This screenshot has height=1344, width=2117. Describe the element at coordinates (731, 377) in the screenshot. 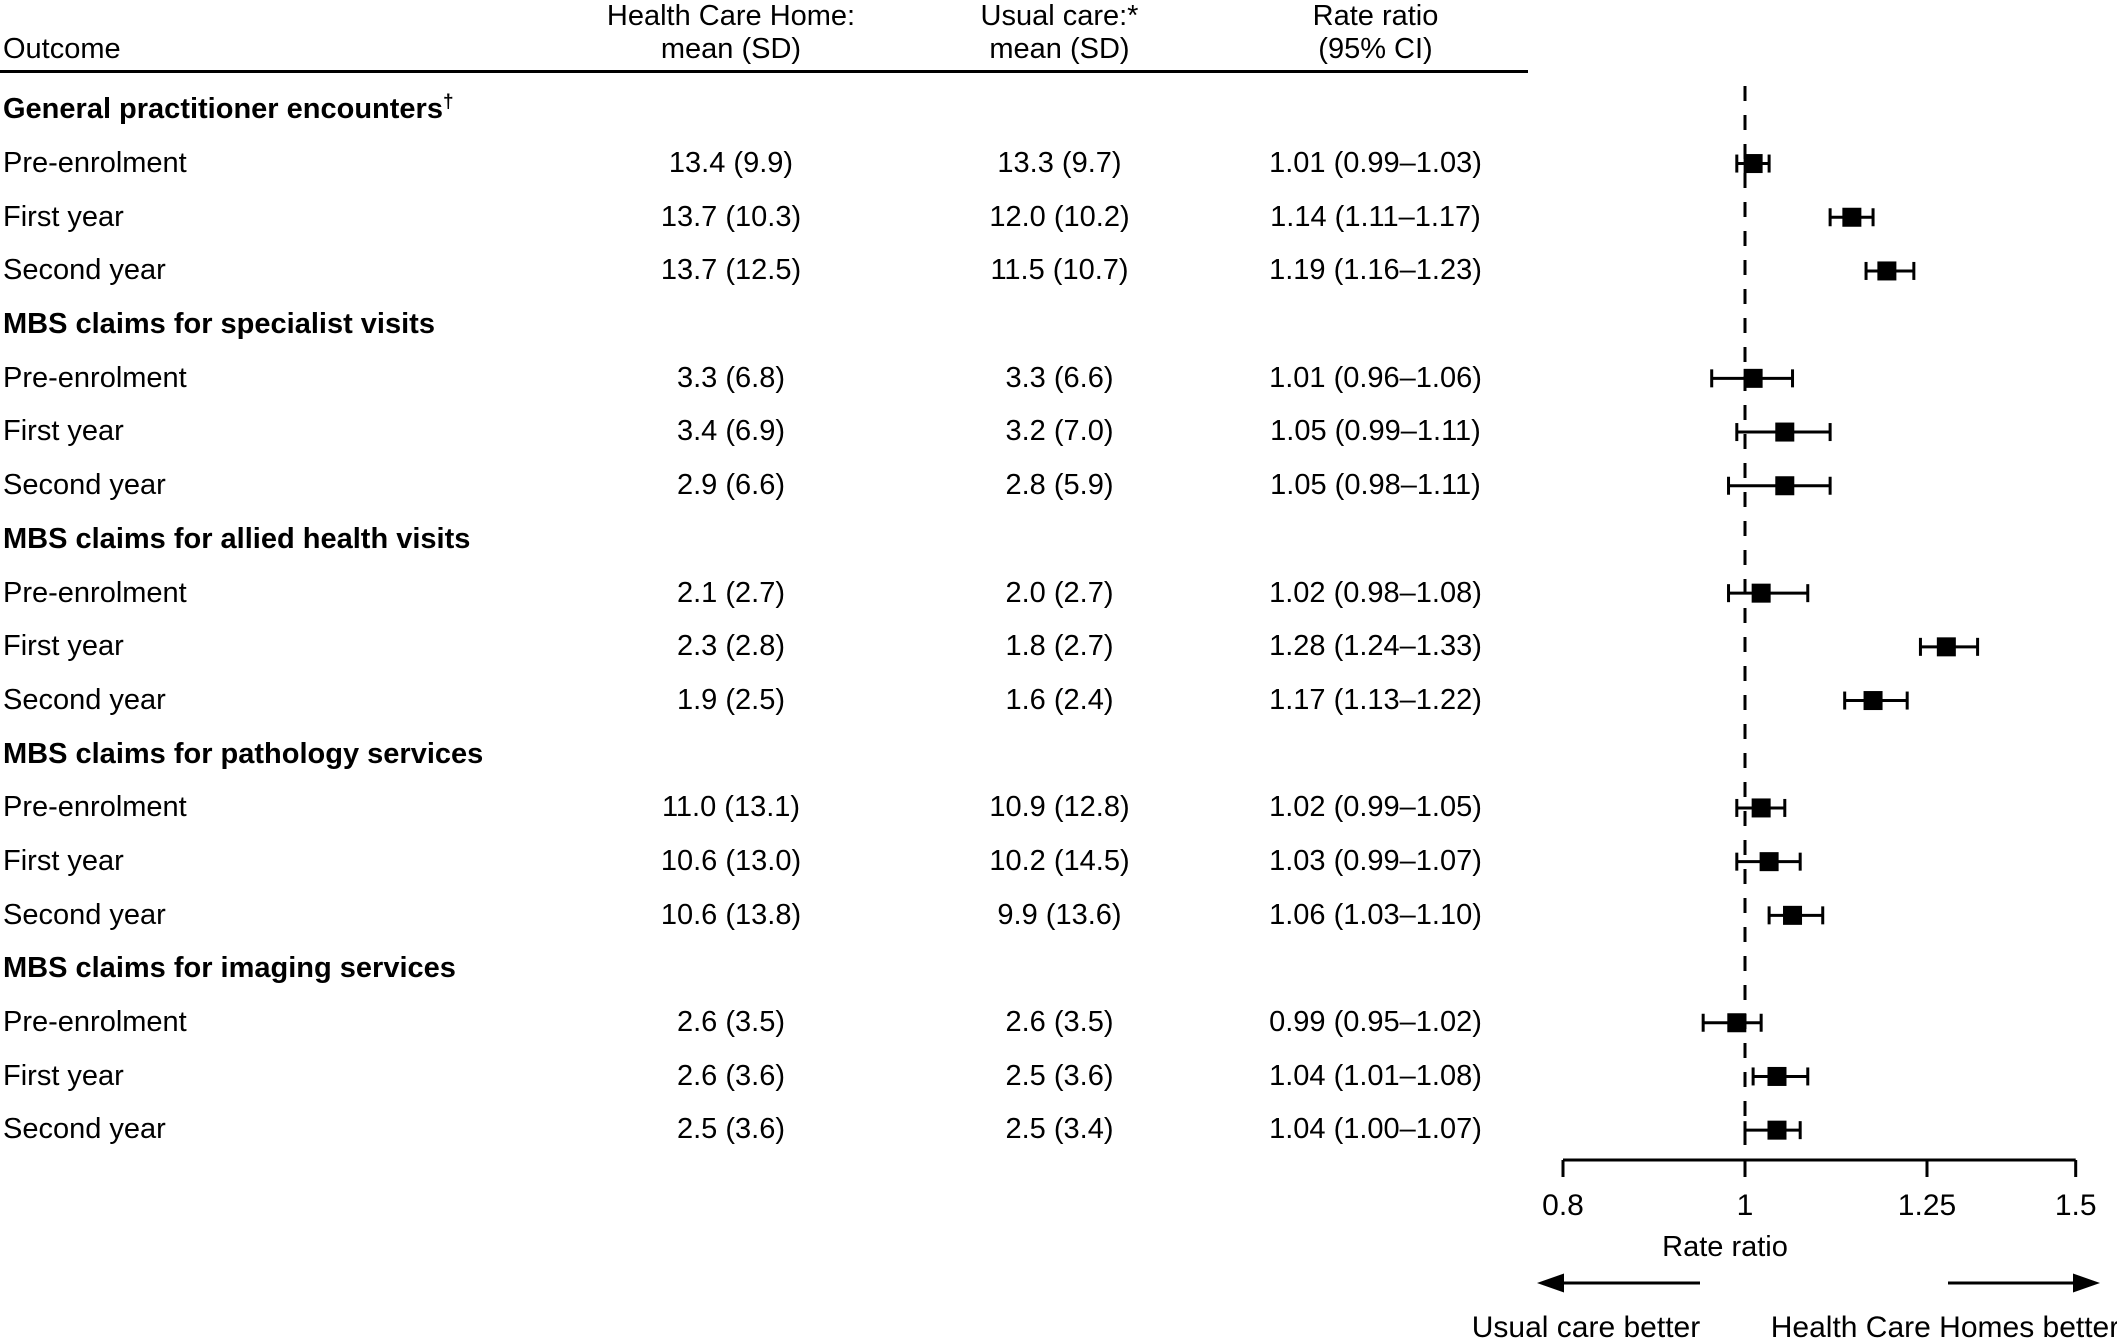

I see `hch-mean-cell: 3.3 (6.8)` at that location.